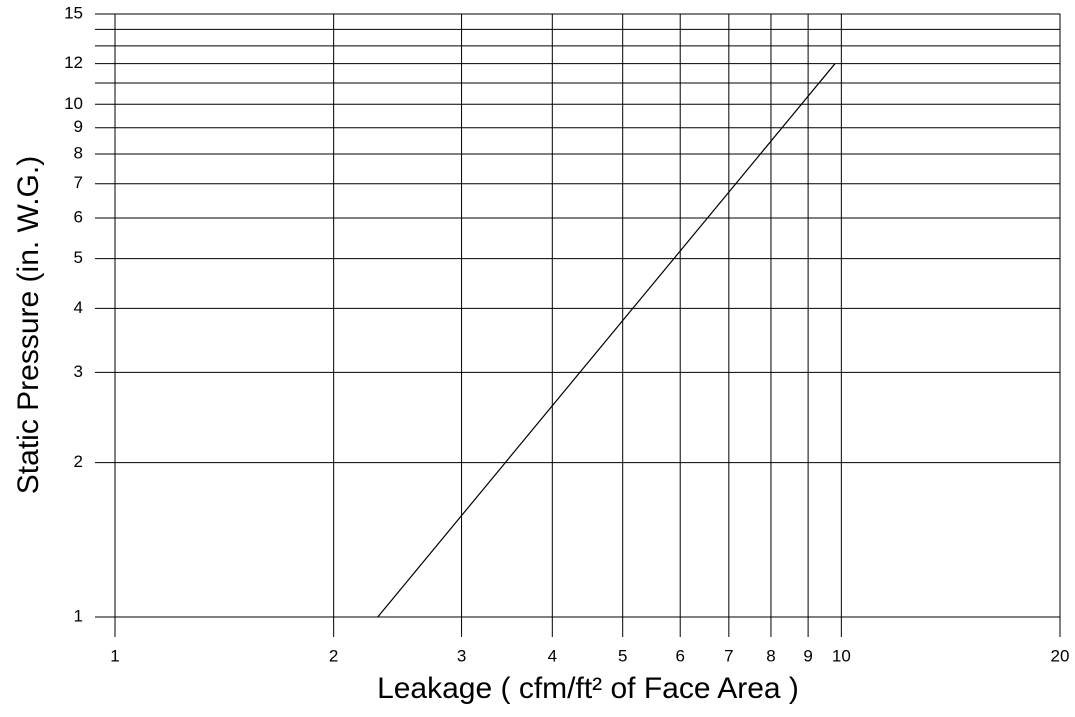 The width and height of the screenshot is (1075, 717). What do you see at coordinates (552, 655) in the screenshot?
I see `x-tick-label: 4` at bounding box center [552, 655].